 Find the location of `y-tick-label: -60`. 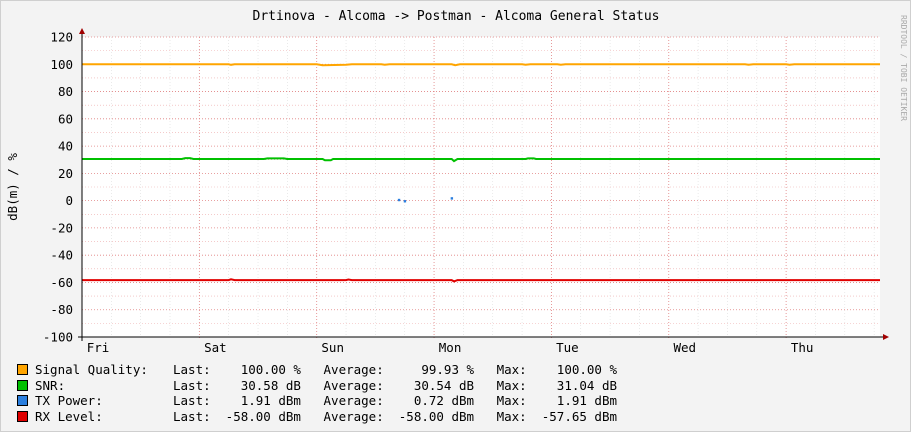

y-tick-label: -60 is located at coordinates (61, 282).